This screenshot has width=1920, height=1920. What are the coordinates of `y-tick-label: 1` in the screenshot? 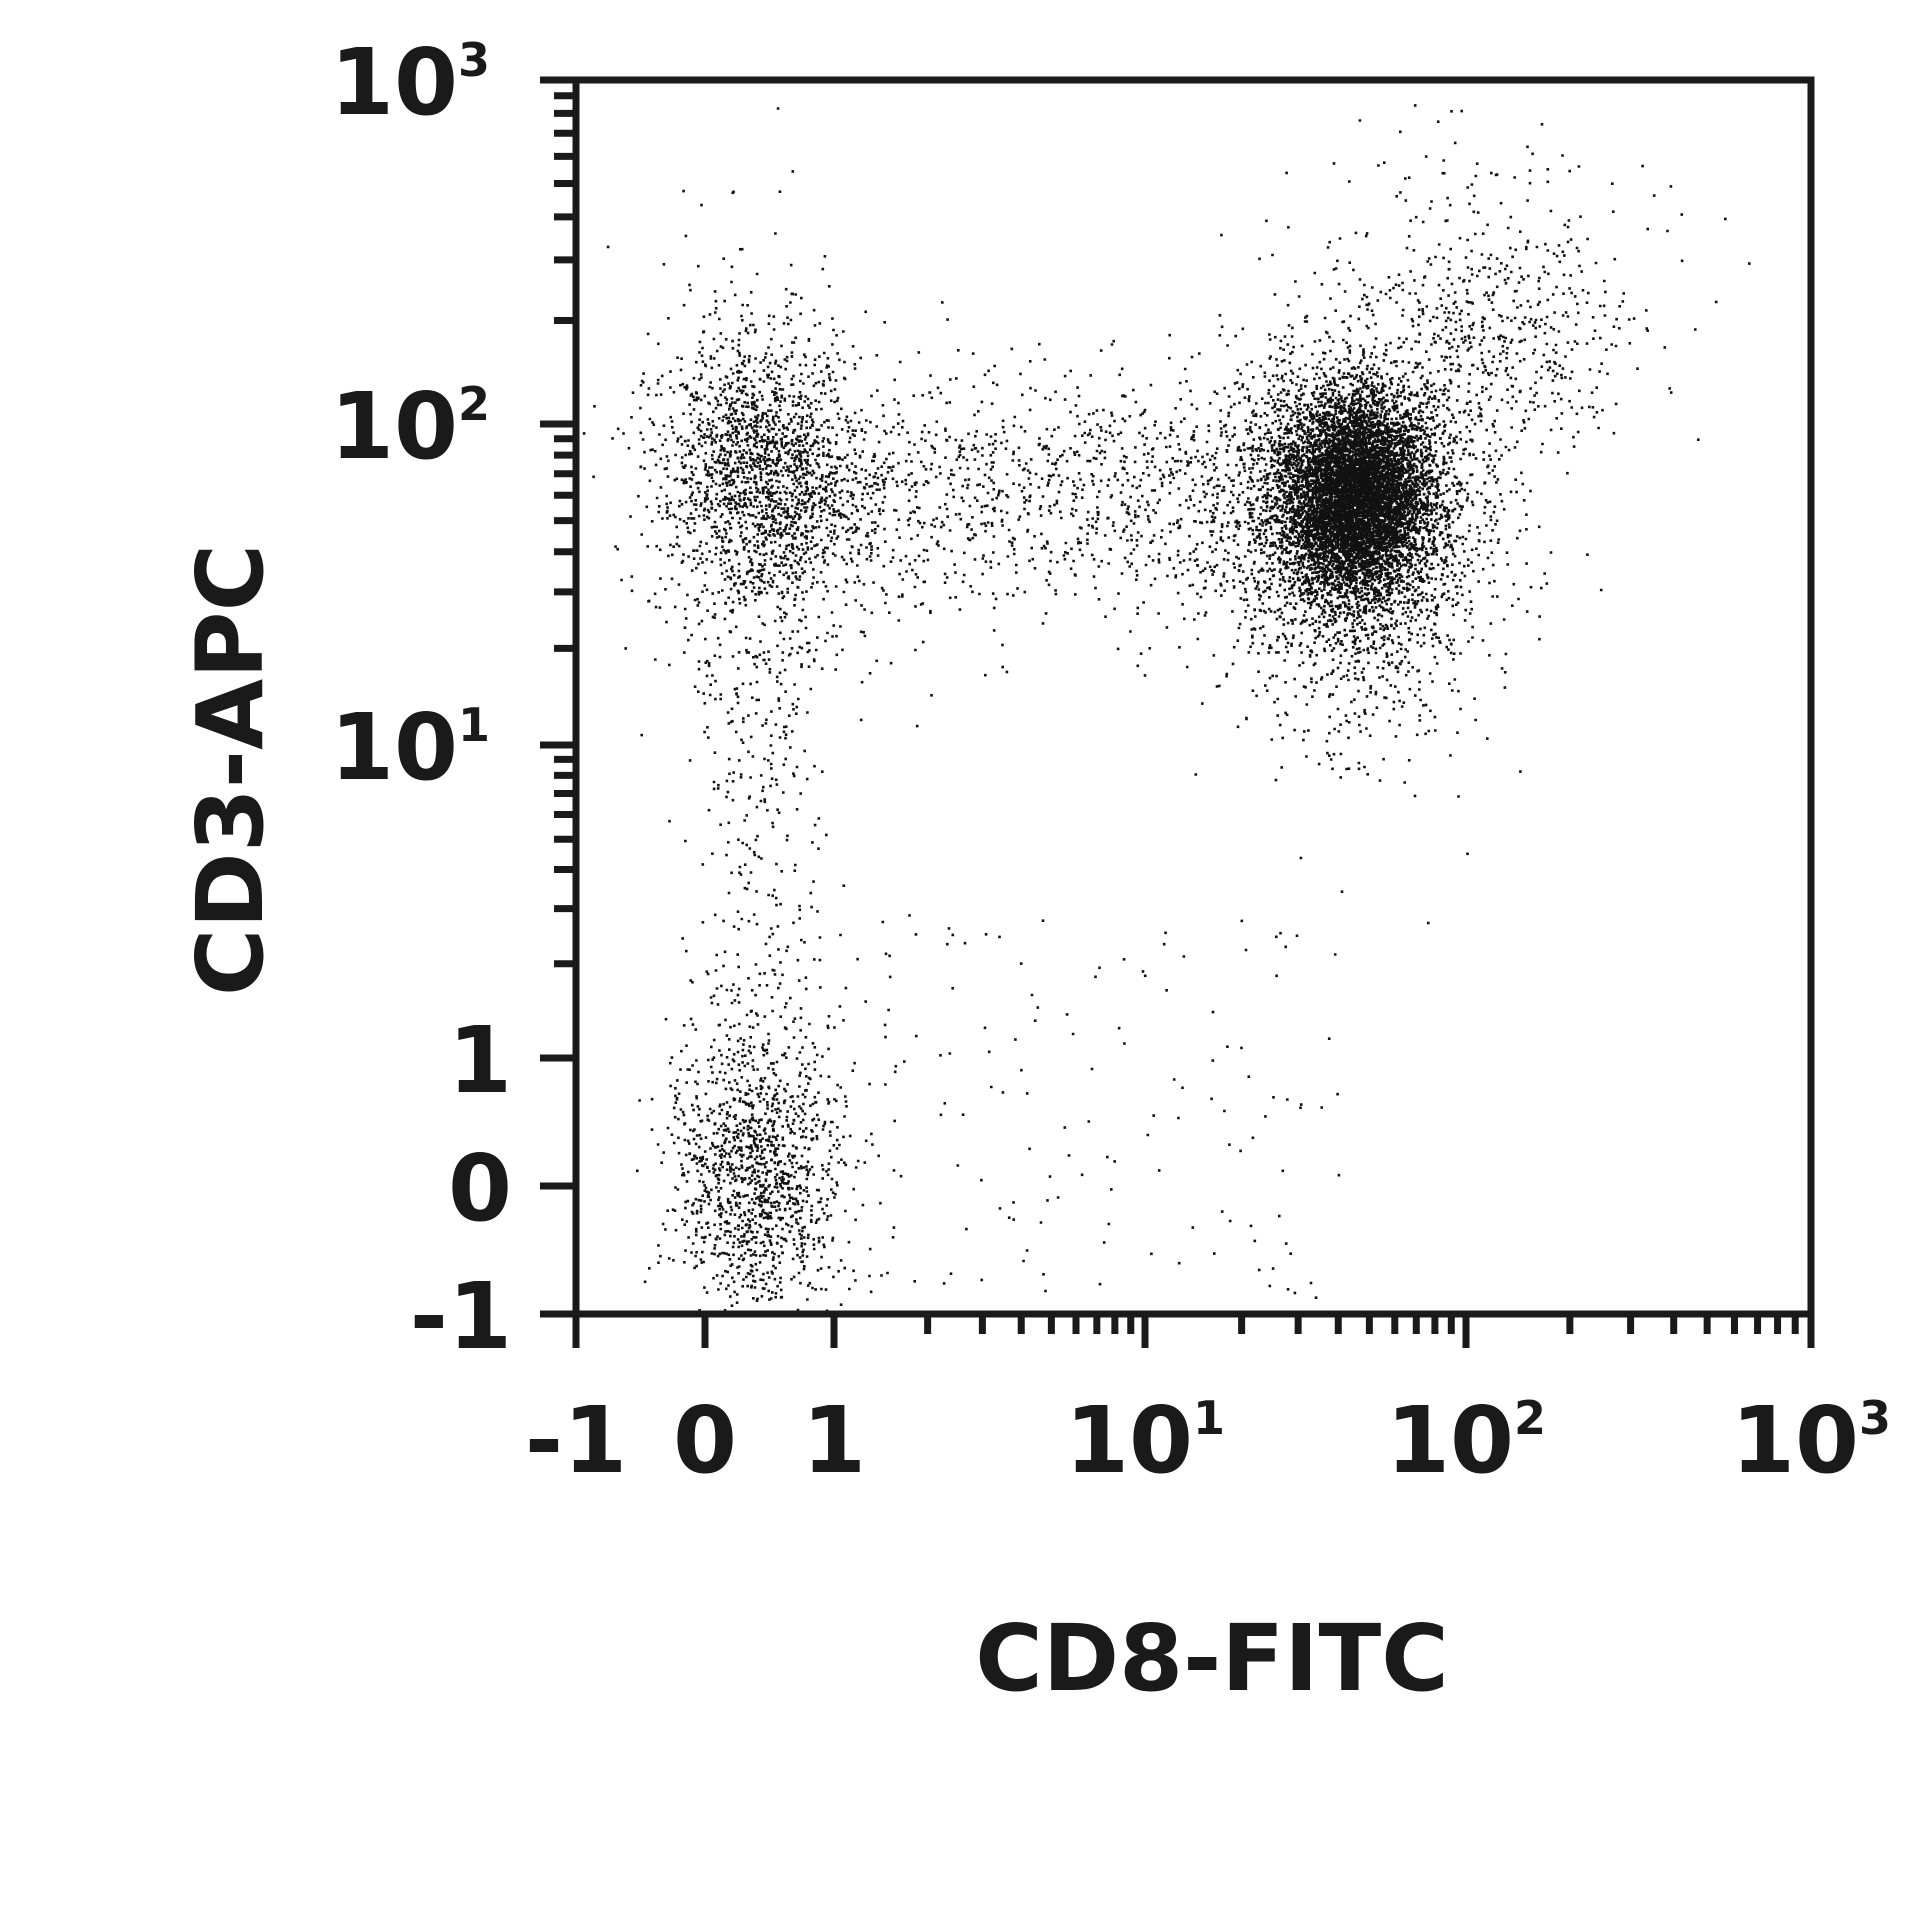 It's located at (480, 1060).